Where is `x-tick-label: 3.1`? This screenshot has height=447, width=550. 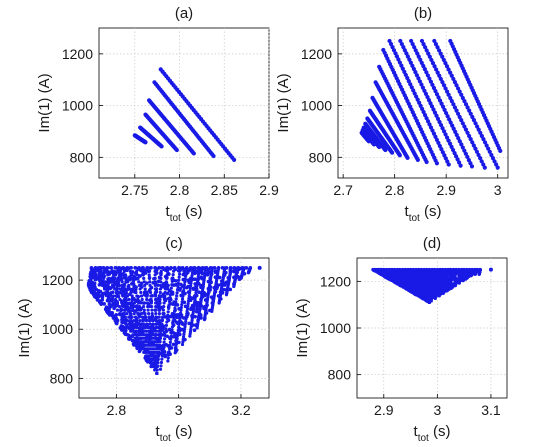
x-tick-label: 3.1 is located at coordinates (491, 410).